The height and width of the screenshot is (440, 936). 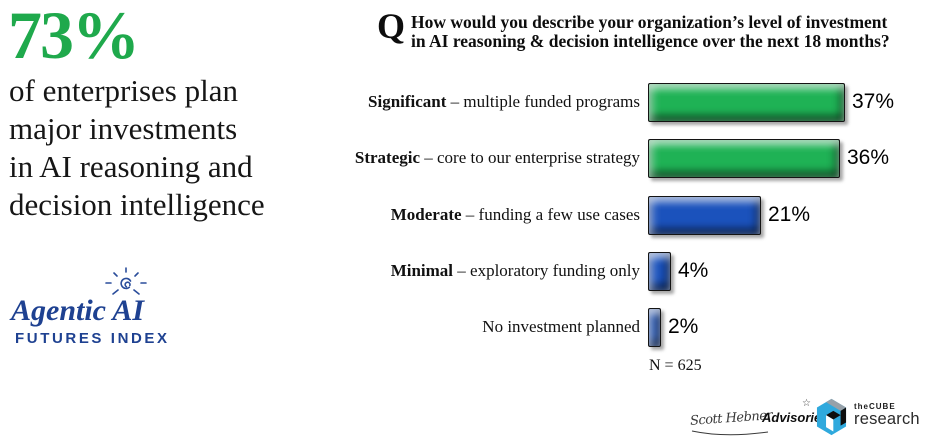 What do you see at coordinates (654, 327) in the screenshot?
I see `bar-no-investment` at bounding box center [654, 327].